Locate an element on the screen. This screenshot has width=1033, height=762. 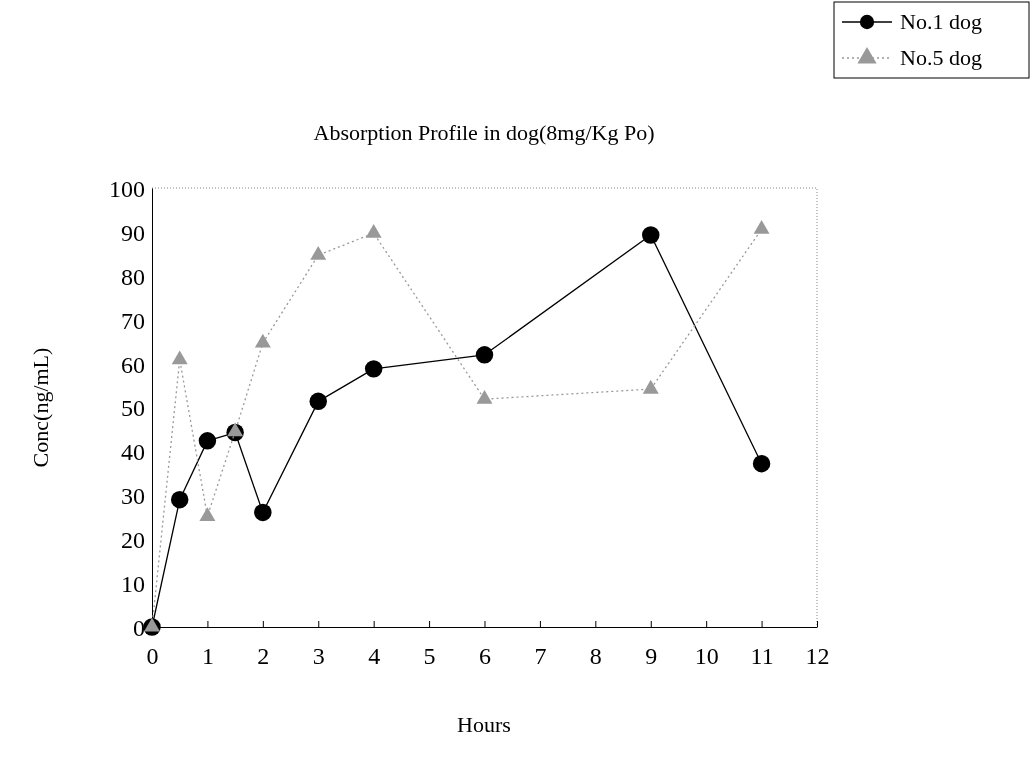
y-tick-label: 20 is located at coordinates (133, 540).